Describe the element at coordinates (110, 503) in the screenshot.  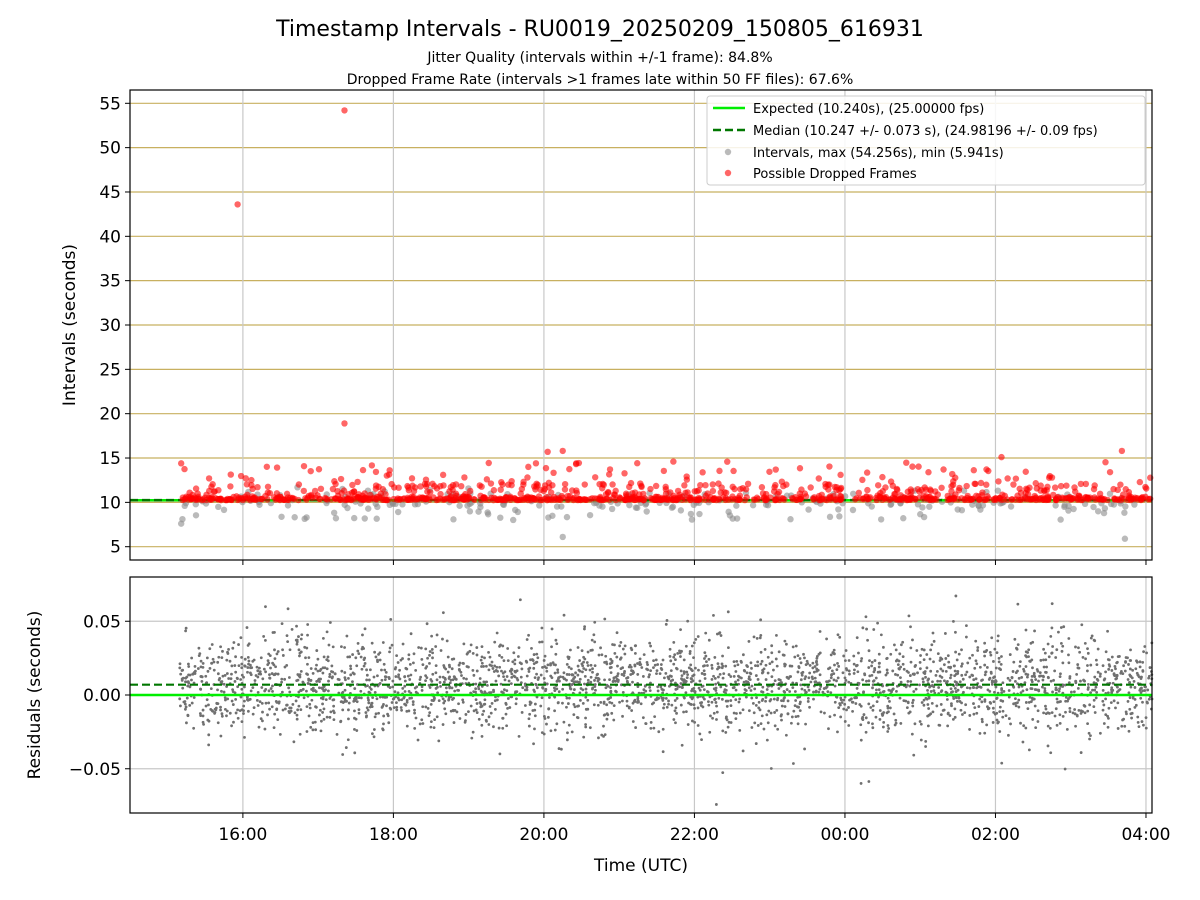
I see `intervals-y-tick-label: 10` at that location.